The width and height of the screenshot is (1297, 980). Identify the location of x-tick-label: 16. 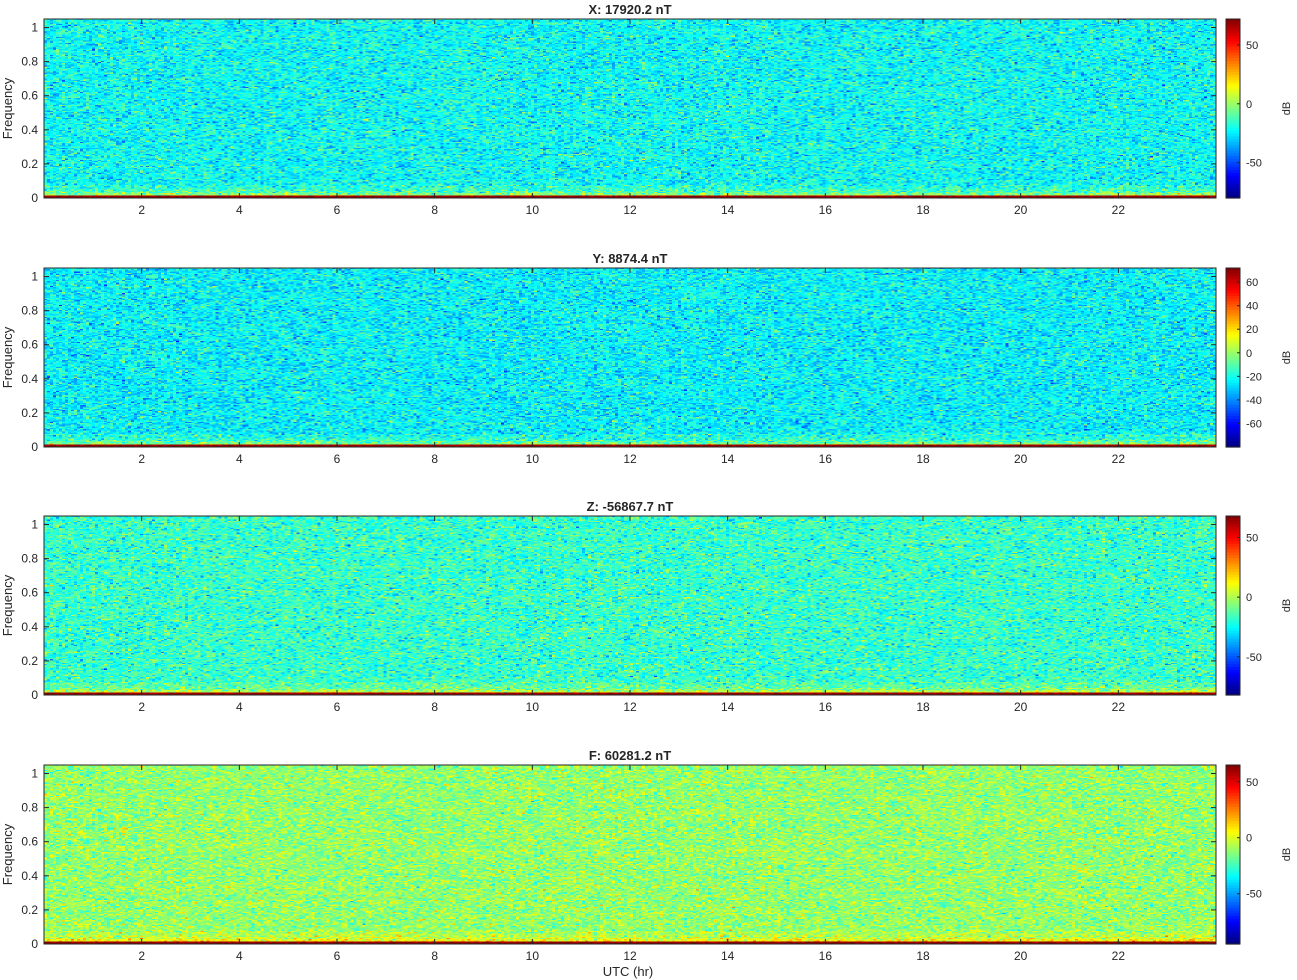
(826, 707).